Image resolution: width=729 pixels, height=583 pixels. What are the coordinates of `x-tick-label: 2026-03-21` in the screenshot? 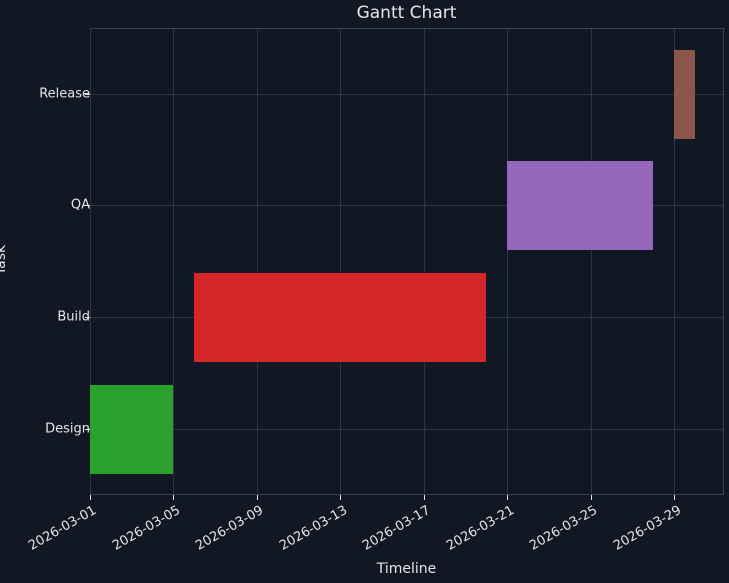 It's located at (480, 528).